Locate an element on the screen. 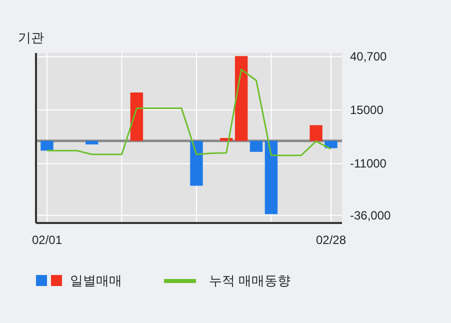 This screenshot has width=451, height=323. y-tick-label: -11000 is located at coordinates (368, 163).